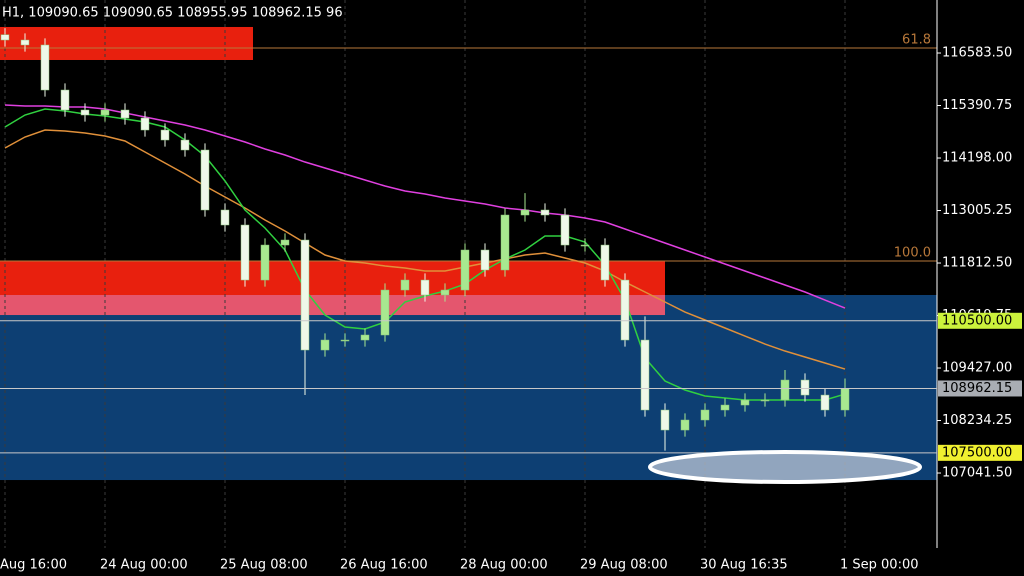 This screenshot has width=1024, height=576. I want to click on level-label: 61.8, so click(916, 40).